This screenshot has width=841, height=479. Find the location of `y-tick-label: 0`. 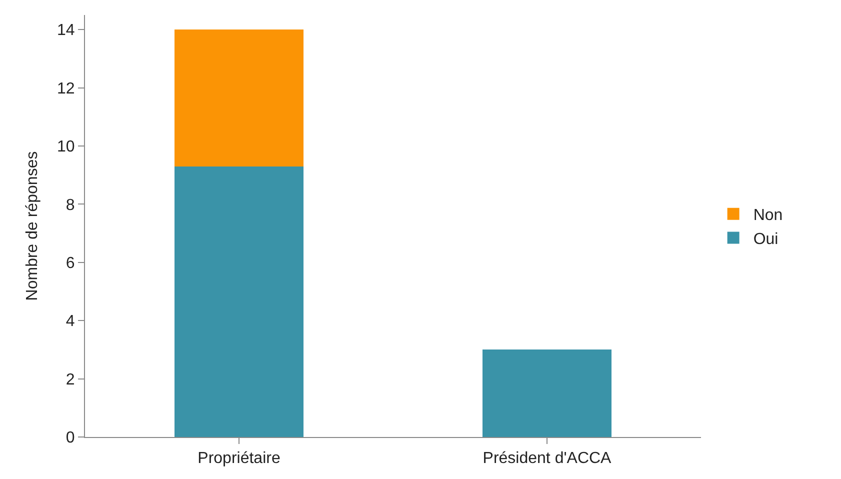

y-tick-label: 0 is located at coordinates (70, 438).